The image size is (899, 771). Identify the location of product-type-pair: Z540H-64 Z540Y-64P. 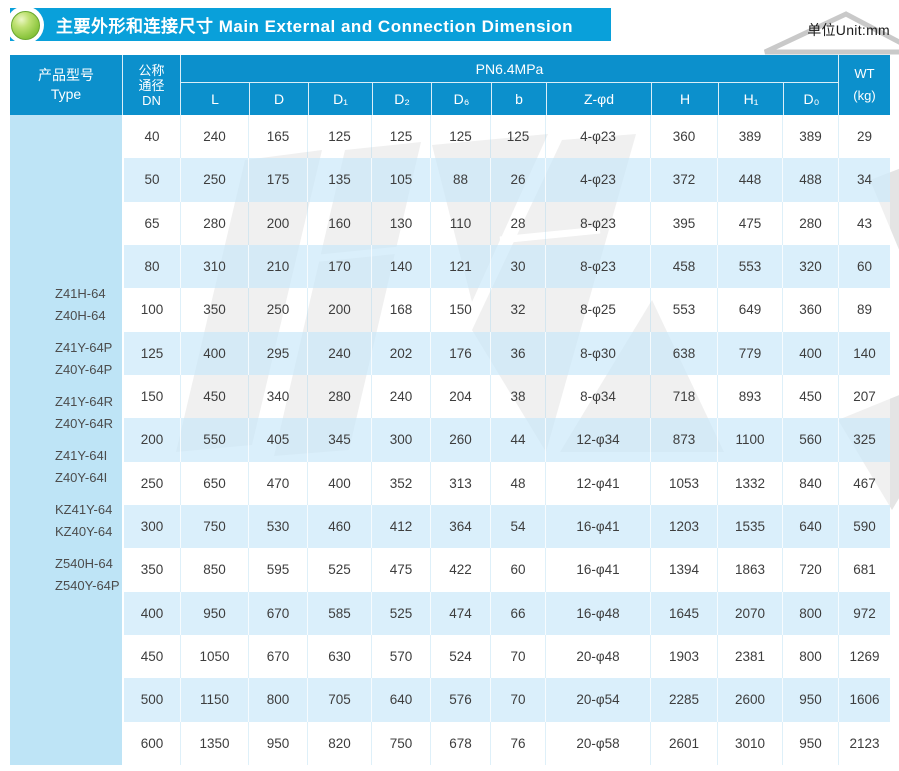
(88, 575).